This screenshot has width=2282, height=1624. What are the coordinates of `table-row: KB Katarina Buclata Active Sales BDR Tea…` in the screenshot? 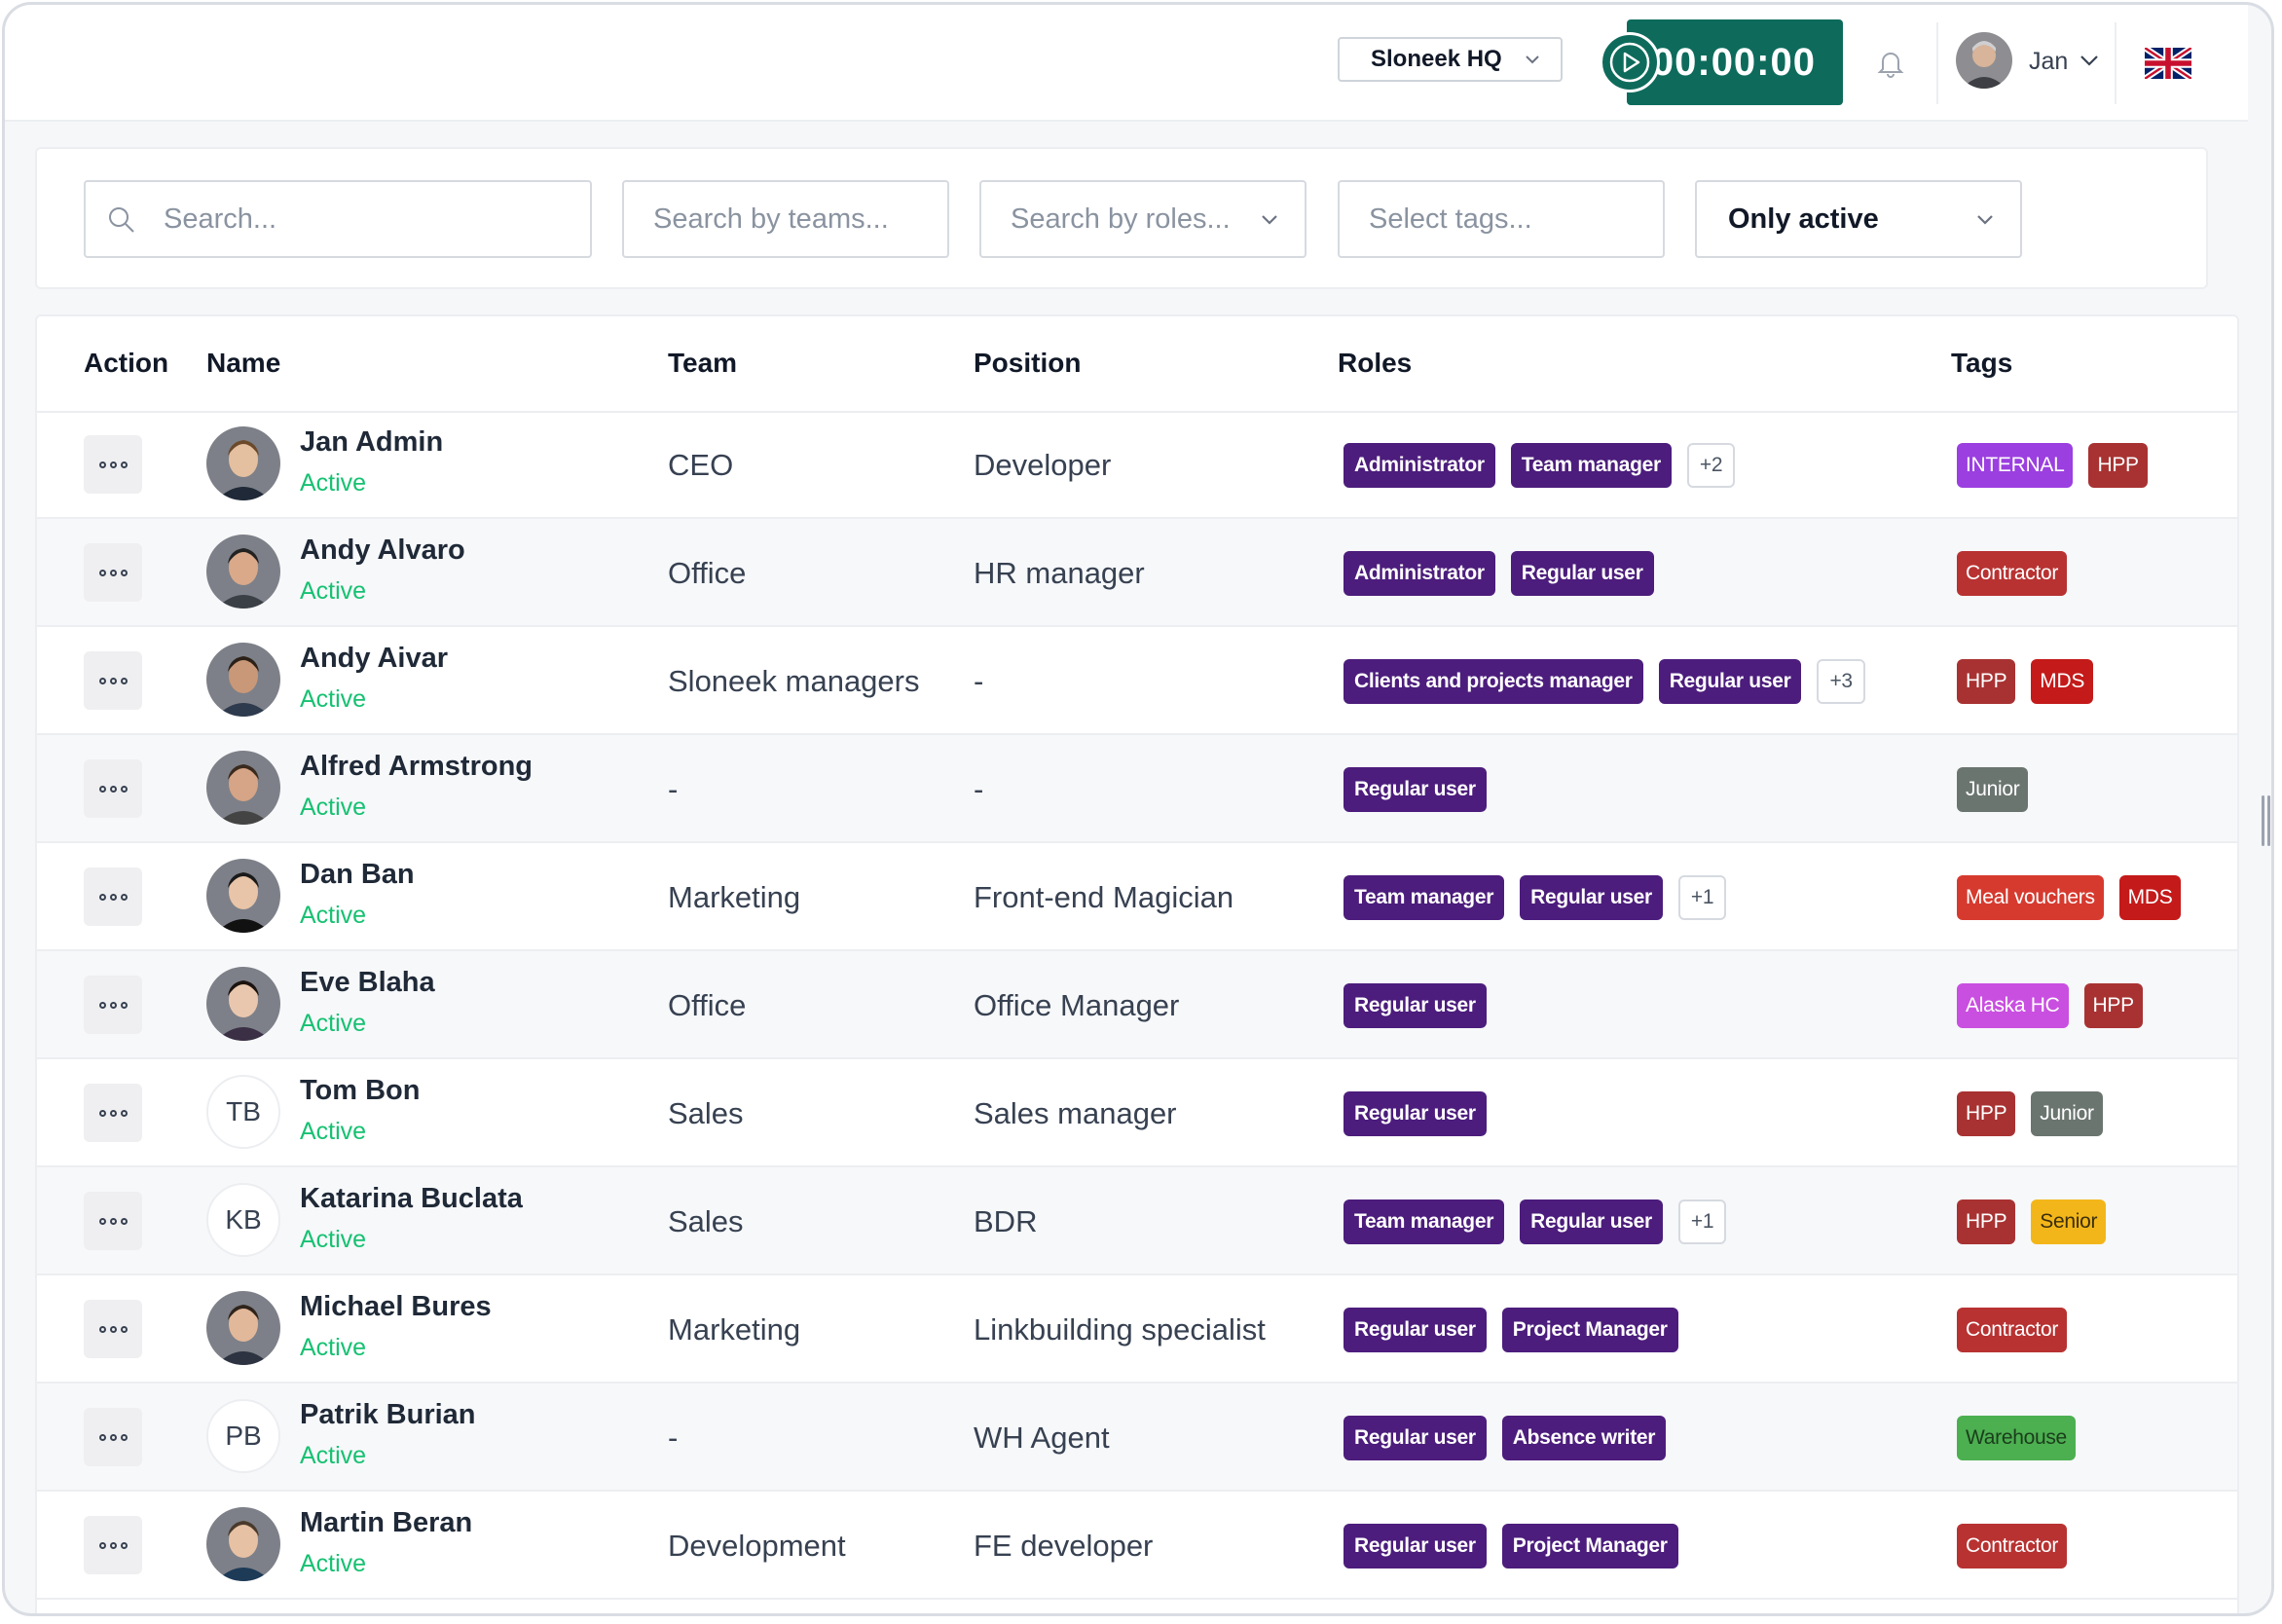 It's located at (1137, 1221).